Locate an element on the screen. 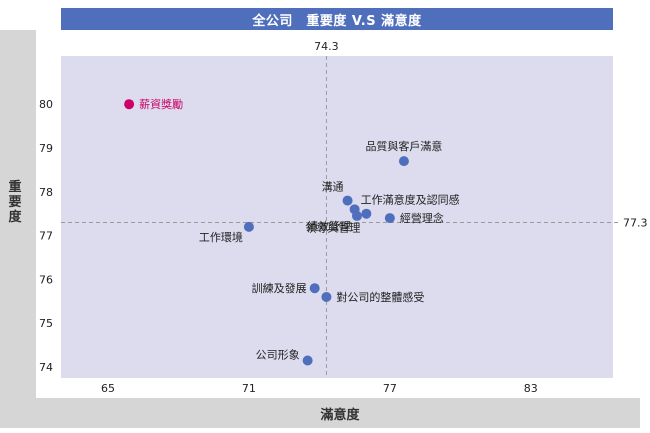  y-tick-label: 76 is located at coordinates (46, 279).